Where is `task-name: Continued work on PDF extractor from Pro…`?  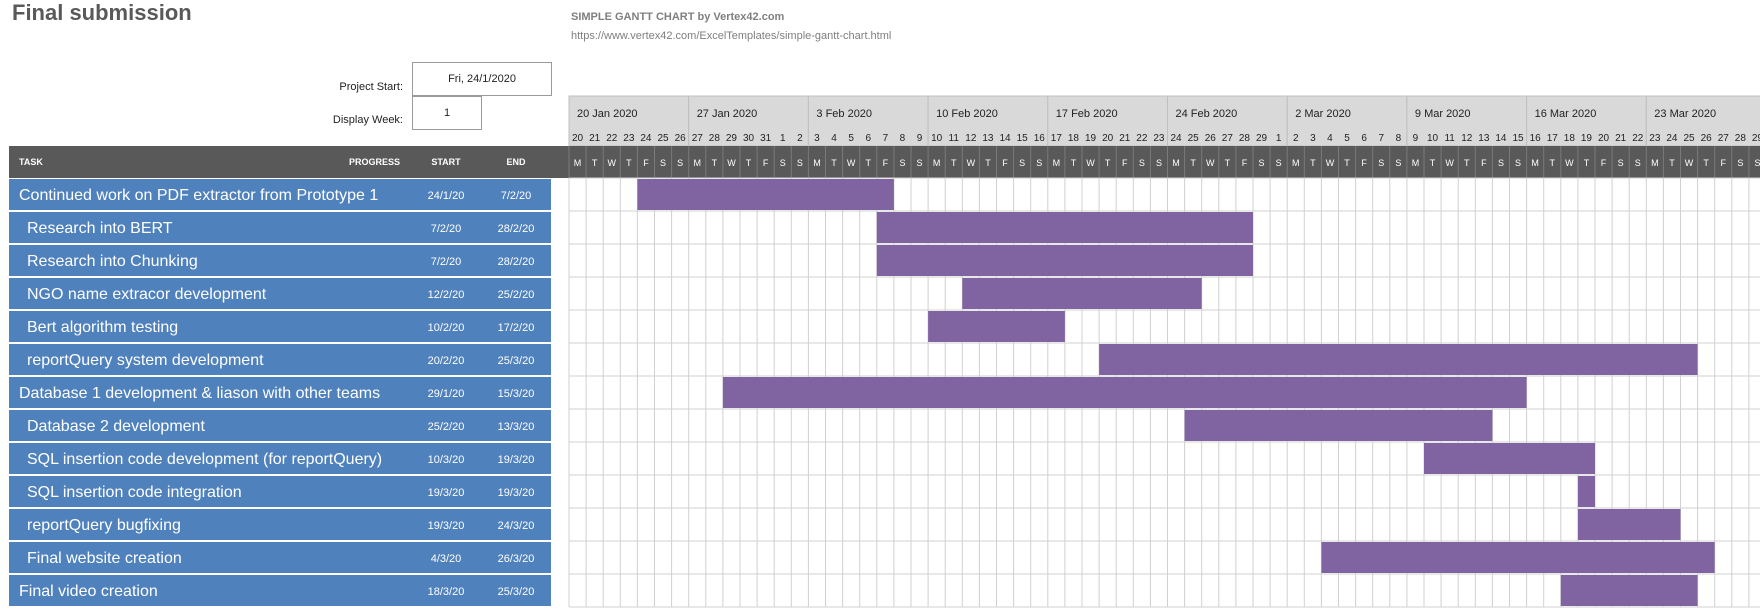
task-name: Continued work on PDF extractor from Pro… is located at coordinates (198, 195).